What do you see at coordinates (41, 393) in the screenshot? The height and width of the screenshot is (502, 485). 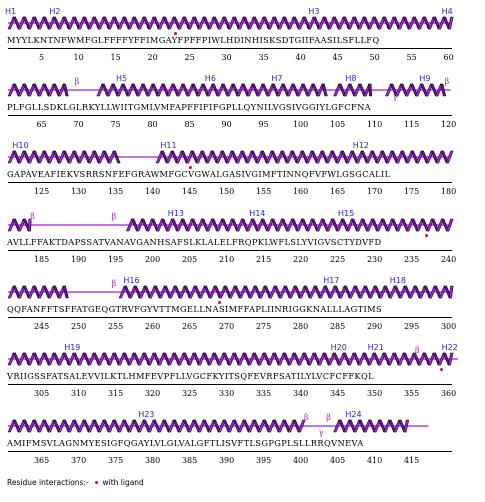 I see `residue-tick-label: 305` at bounding box center [41, 393].